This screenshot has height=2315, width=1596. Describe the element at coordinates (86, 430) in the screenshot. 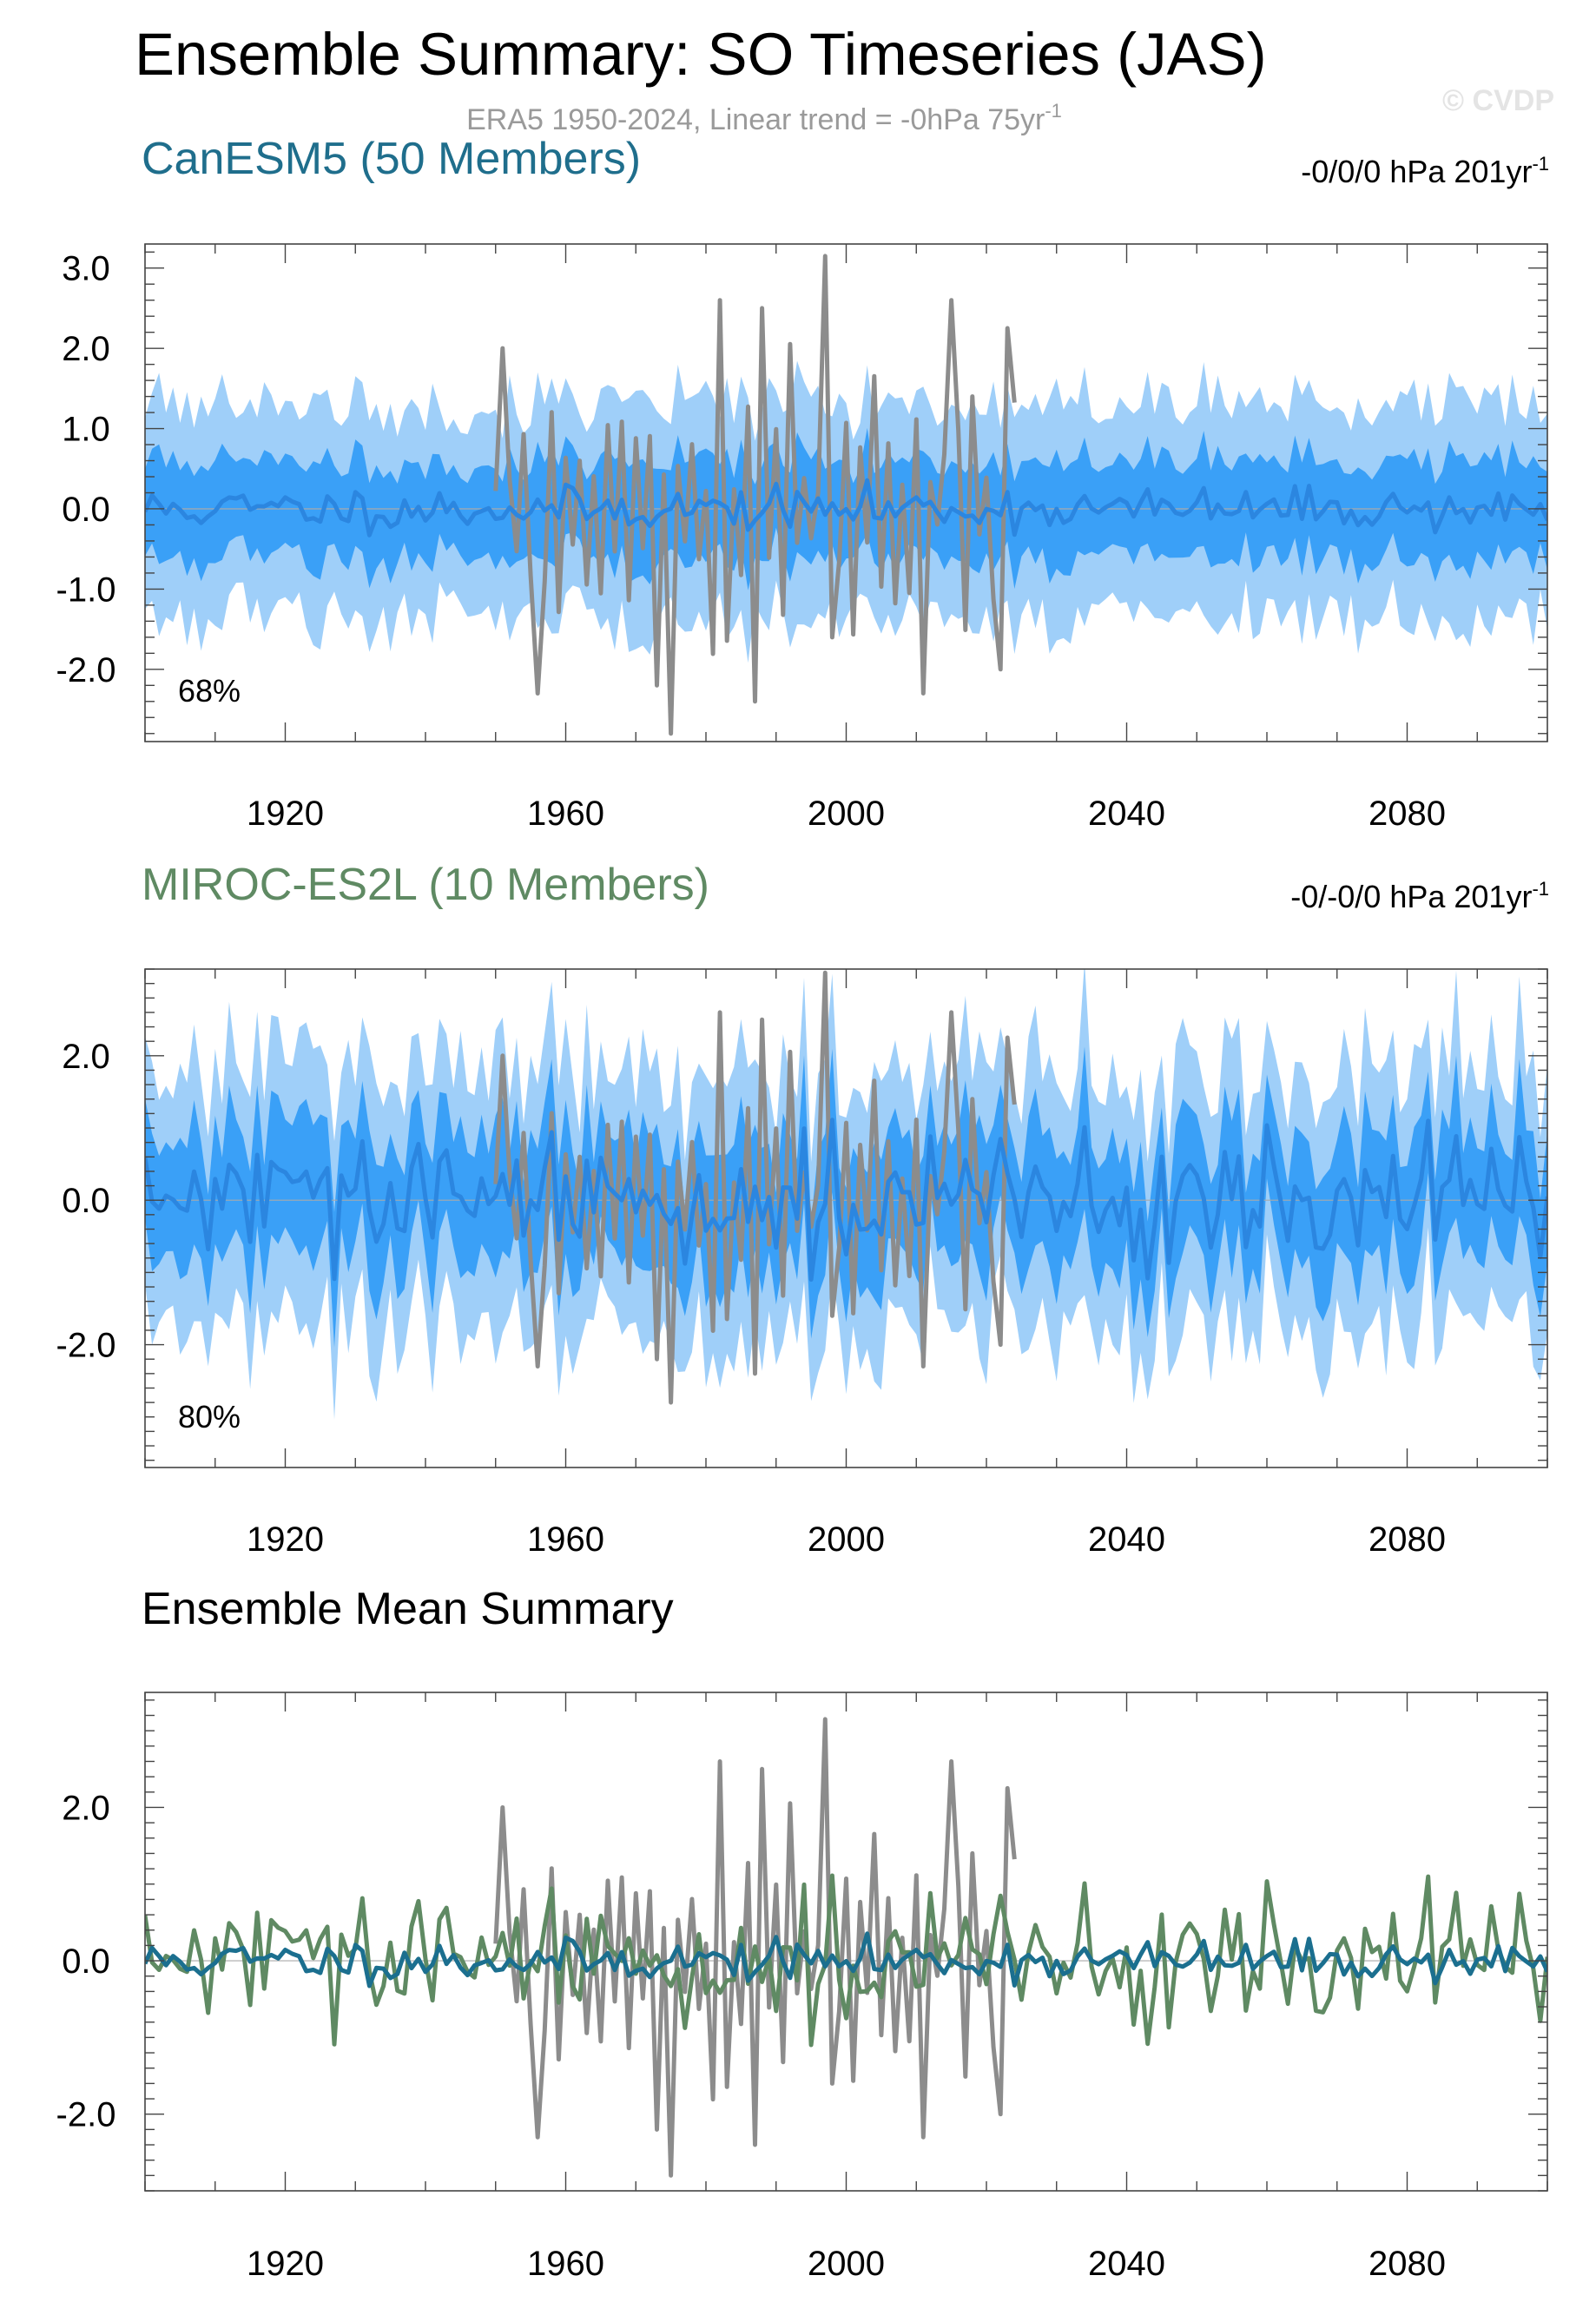

I see `y-tick-label: 1.0` at that location.